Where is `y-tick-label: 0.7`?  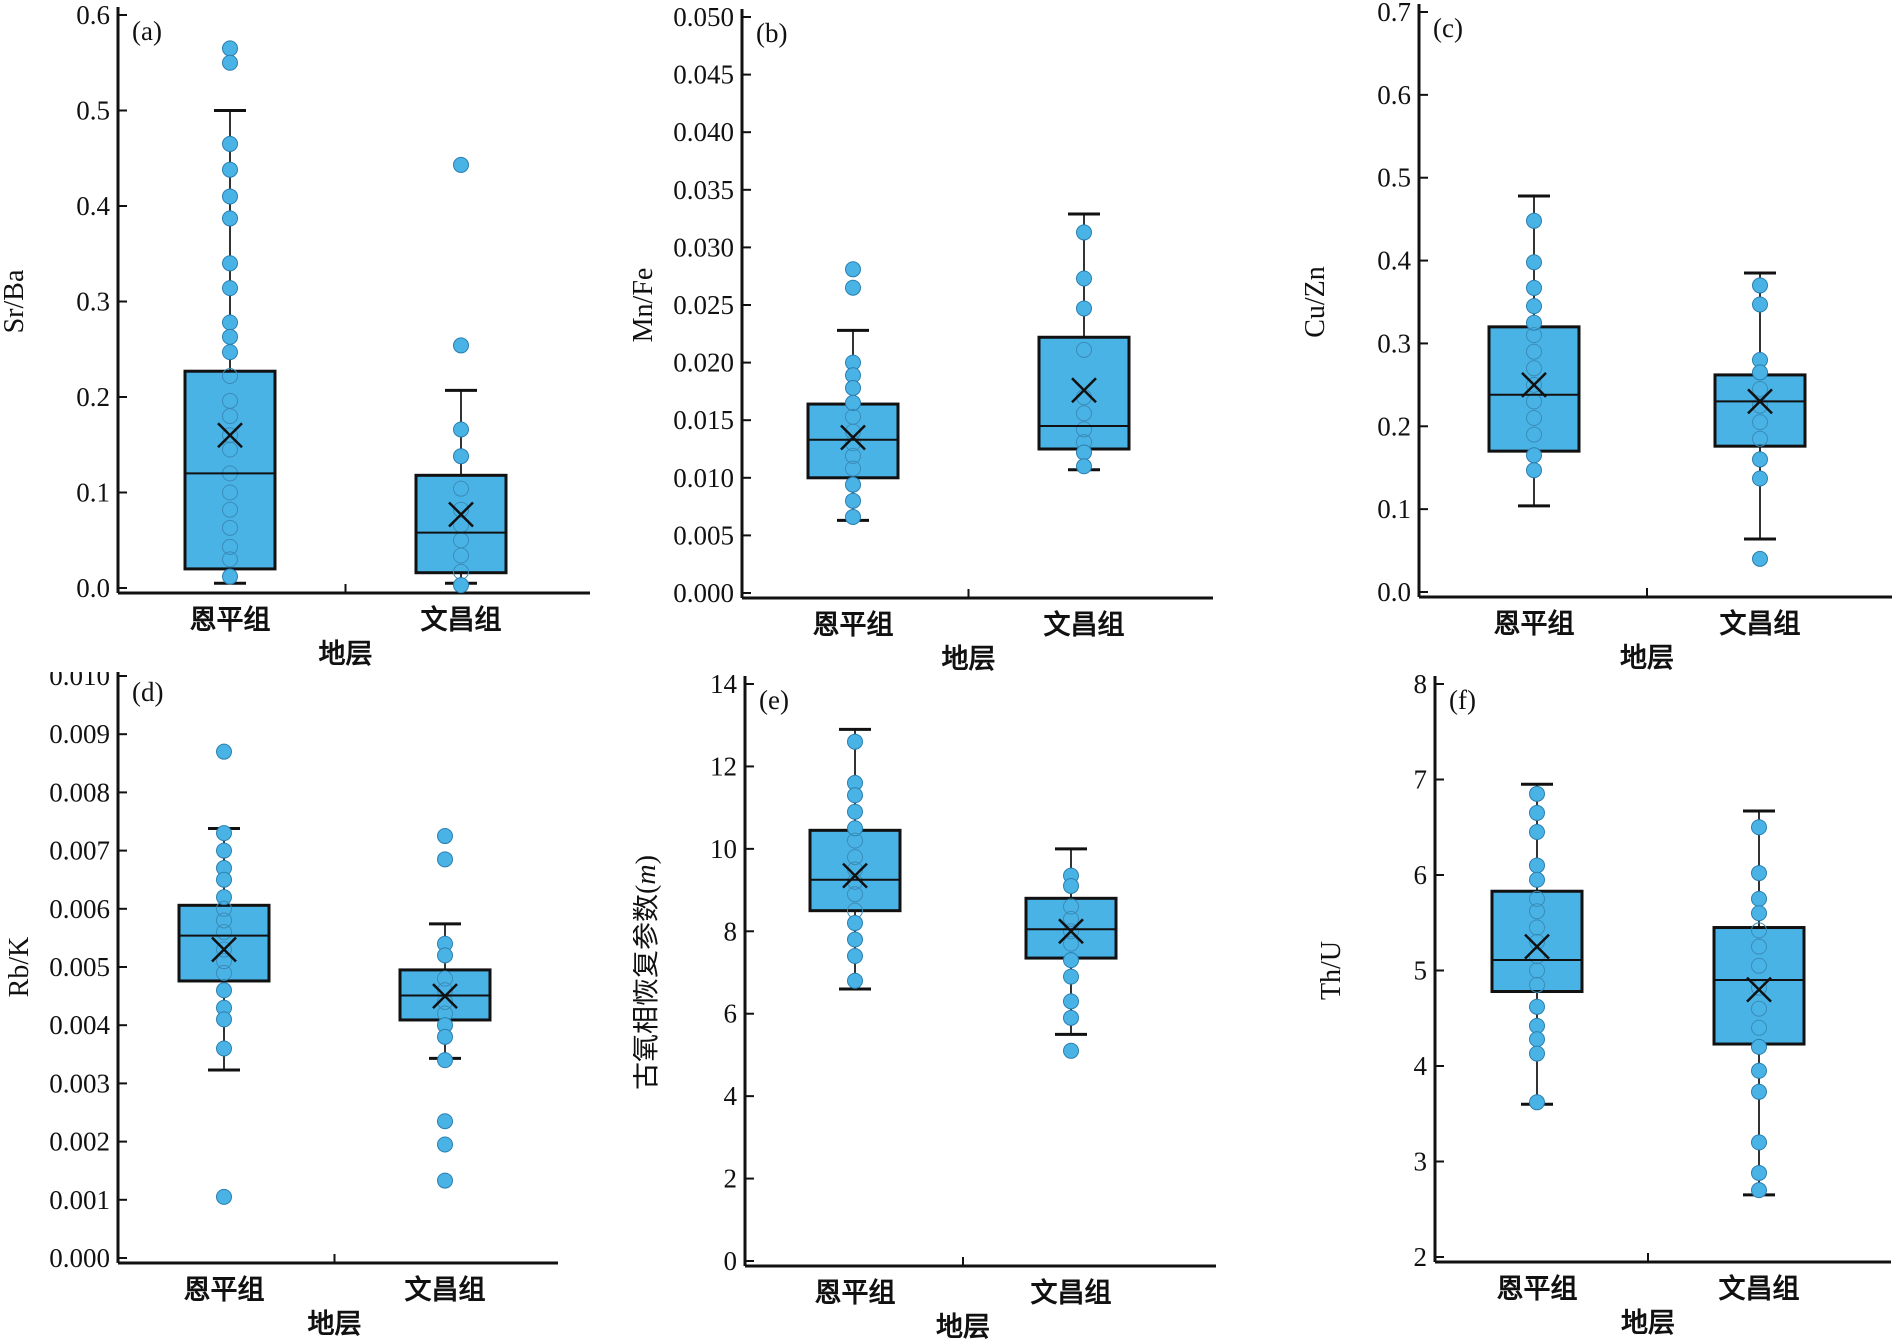
y-tick-label: 0.7 is located at coordinates (1394, 13).